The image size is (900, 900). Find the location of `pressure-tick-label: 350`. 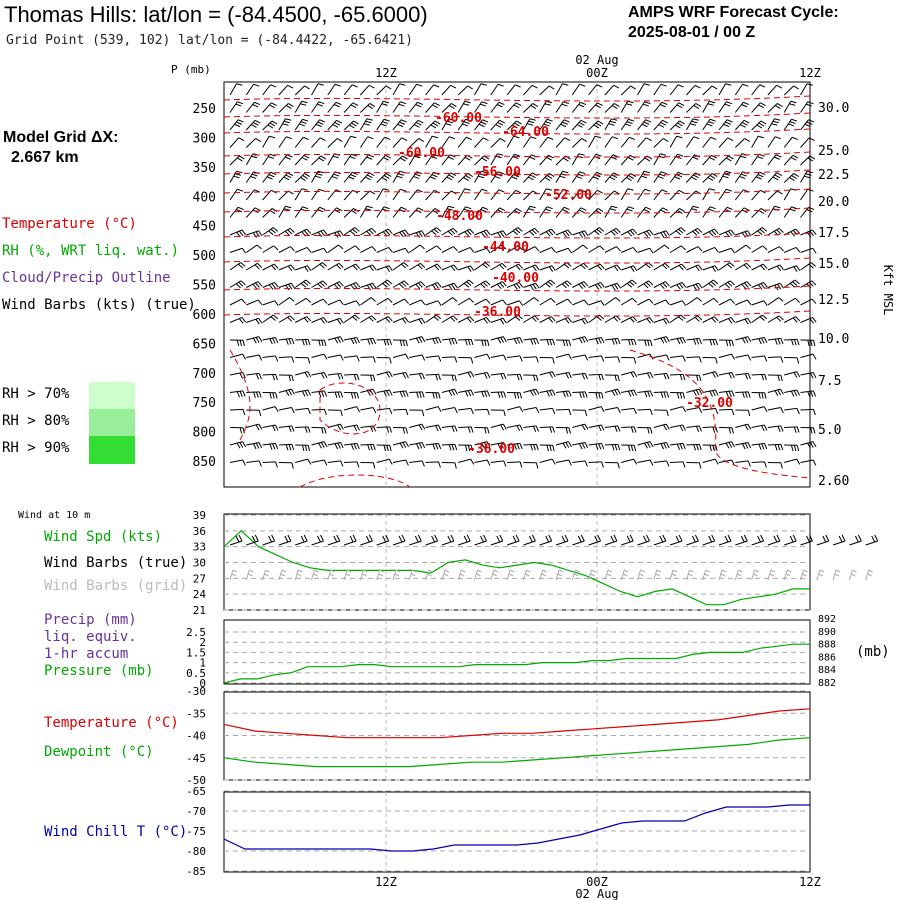

pressure-tick-label: 350 is located at coordinates (204, 168).